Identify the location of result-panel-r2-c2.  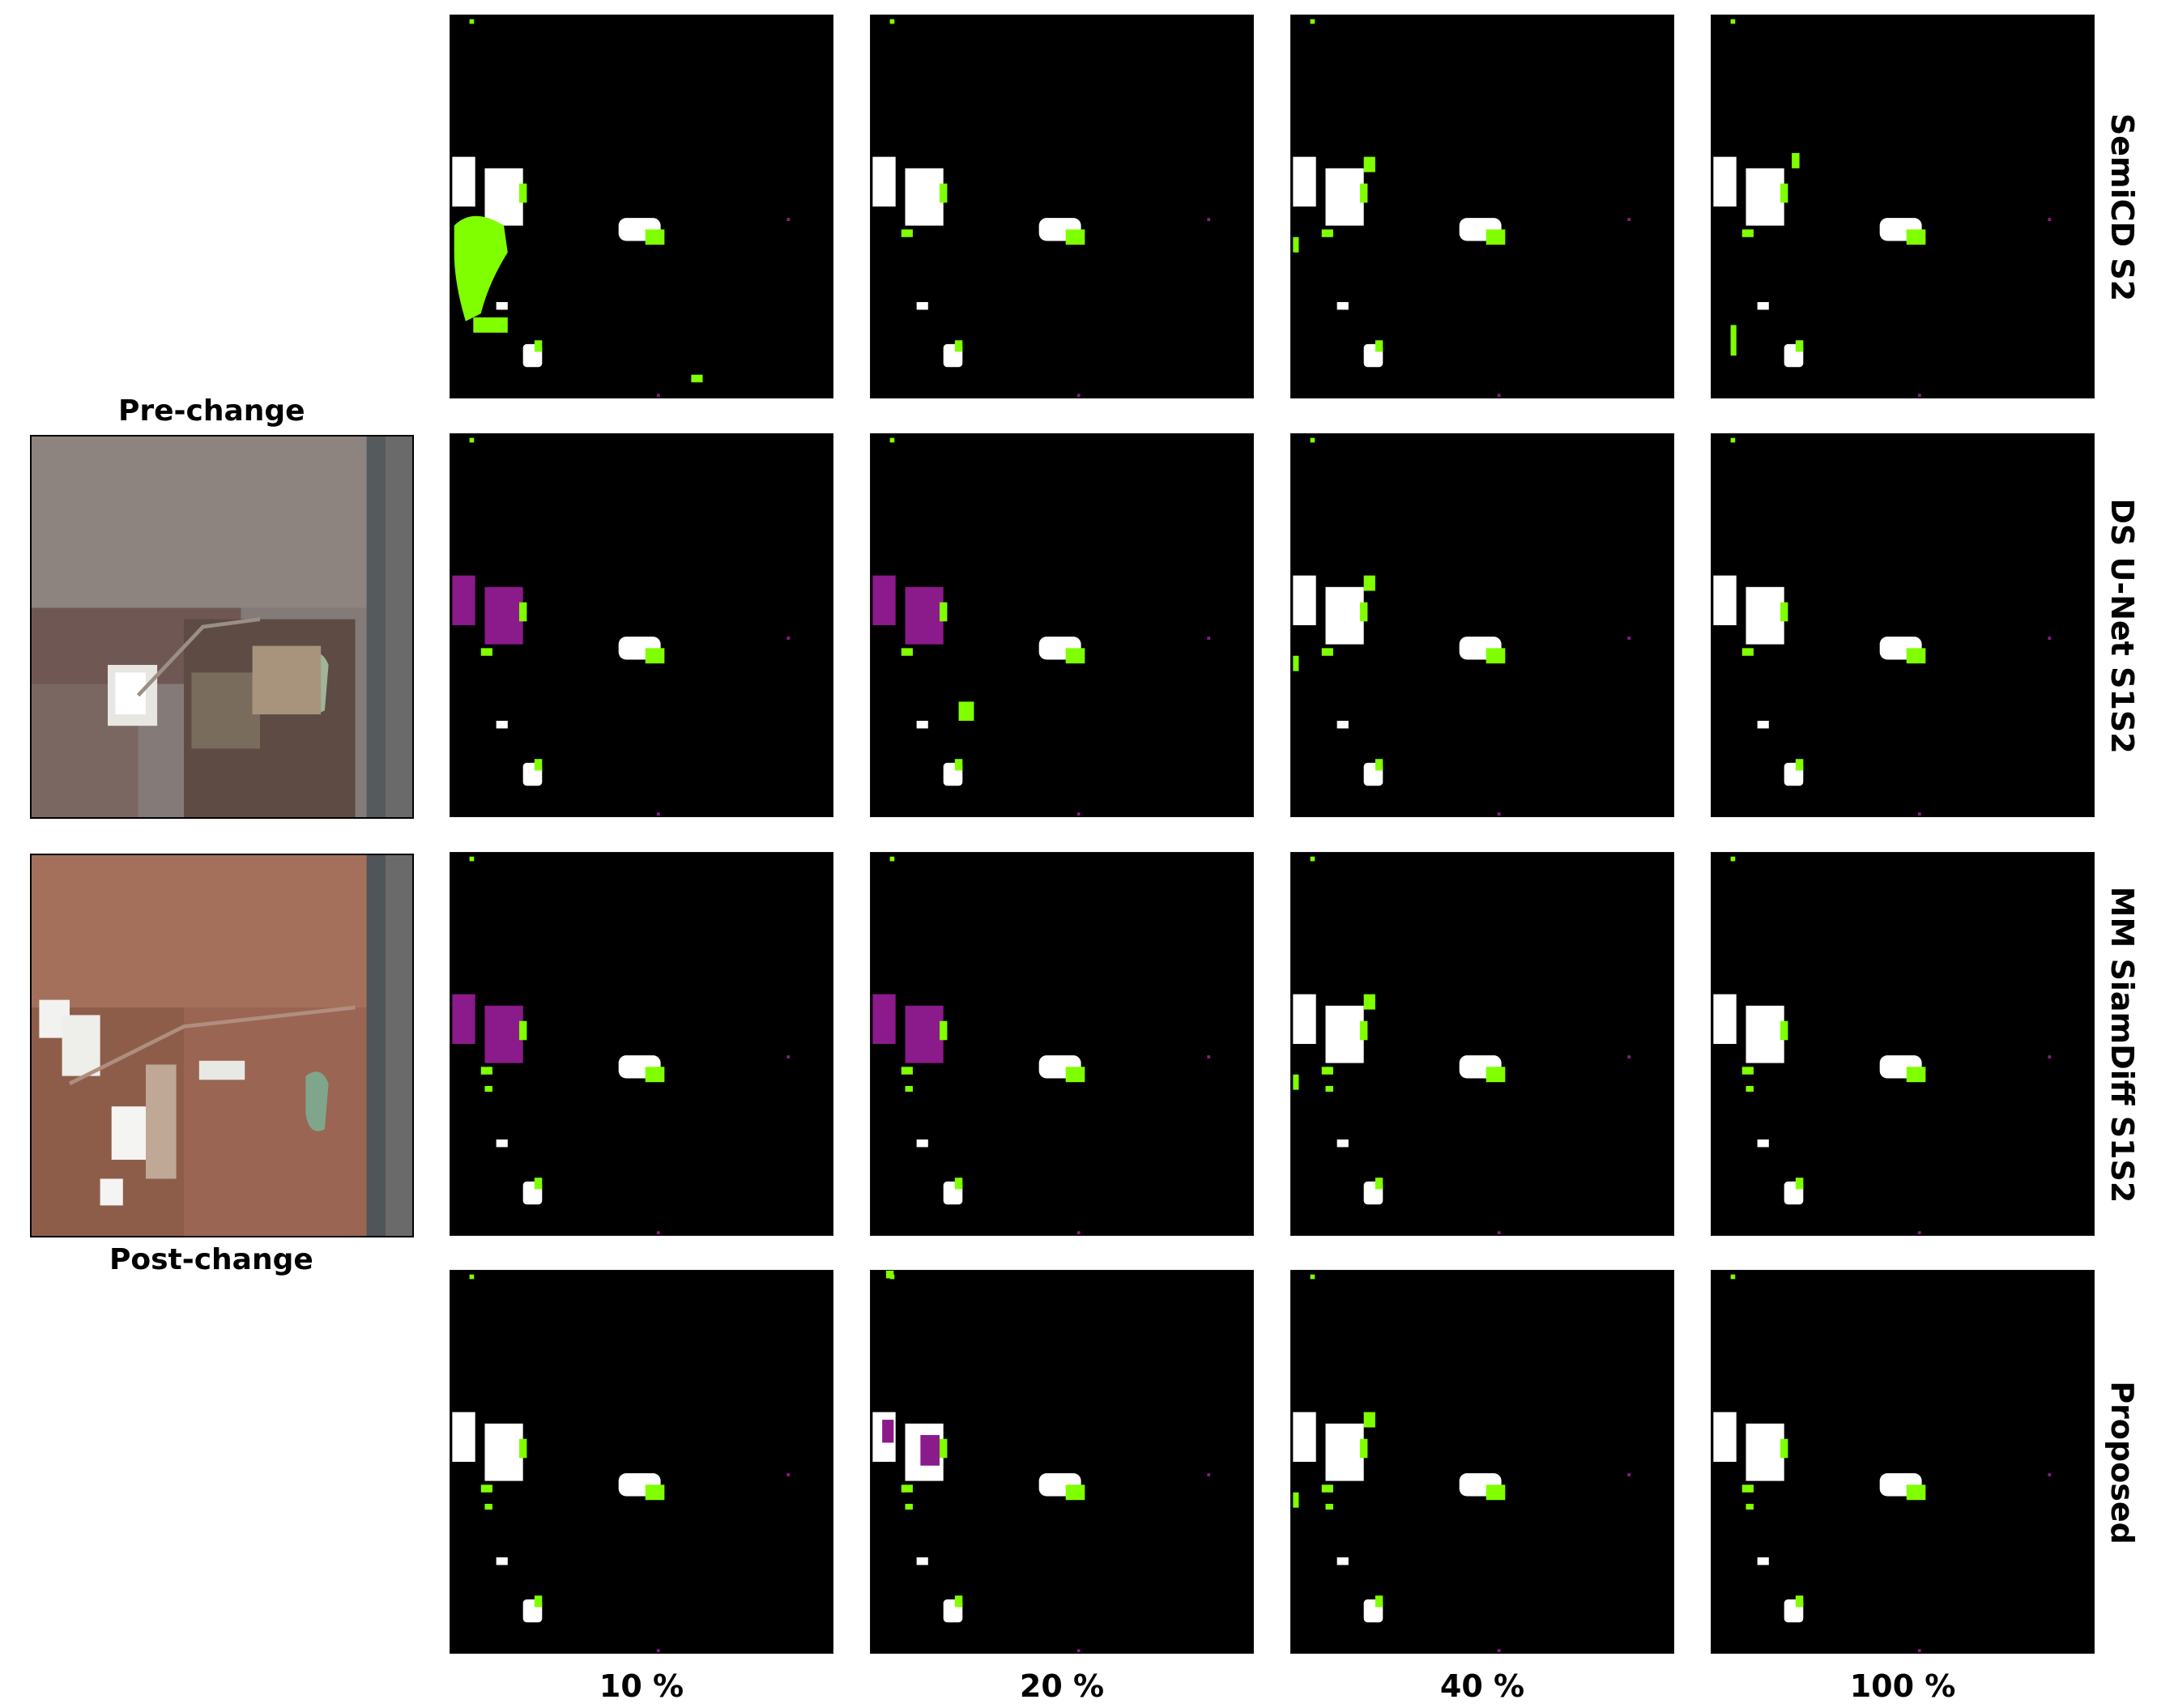
(1062, 625).